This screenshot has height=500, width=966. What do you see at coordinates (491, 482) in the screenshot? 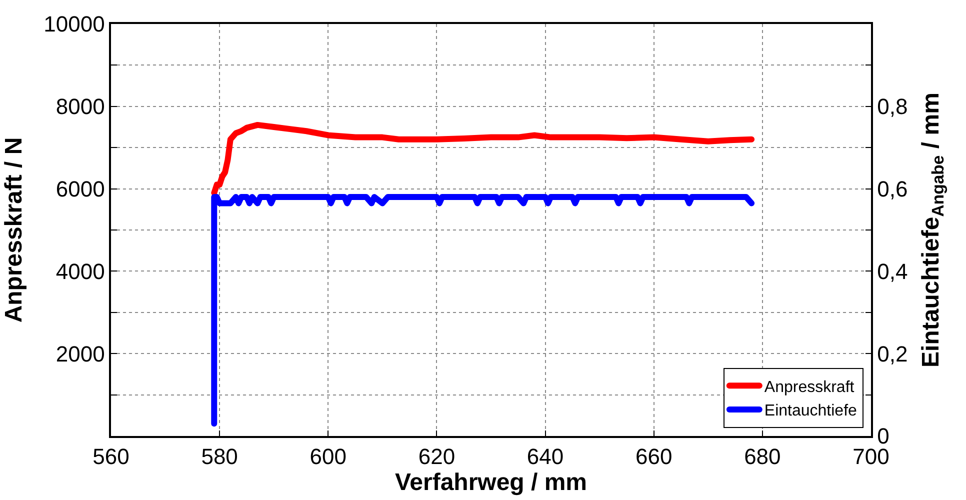
I see `x-axis-title: Verfahrweg / mm` at bounding box center [491, 482].